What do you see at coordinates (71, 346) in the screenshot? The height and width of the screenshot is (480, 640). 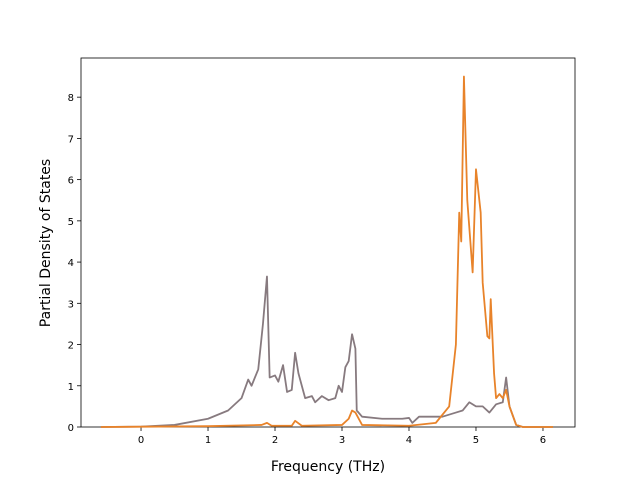 I see `y-tick-label: 2` at bounding box center [71, 346].